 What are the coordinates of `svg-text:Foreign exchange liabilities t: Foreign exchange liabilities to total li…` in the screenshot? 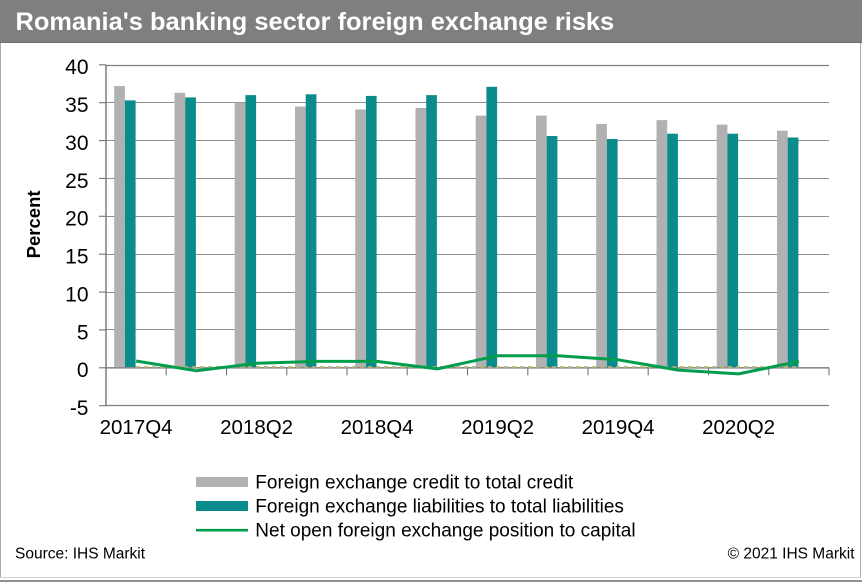 It's located at (439, 506).